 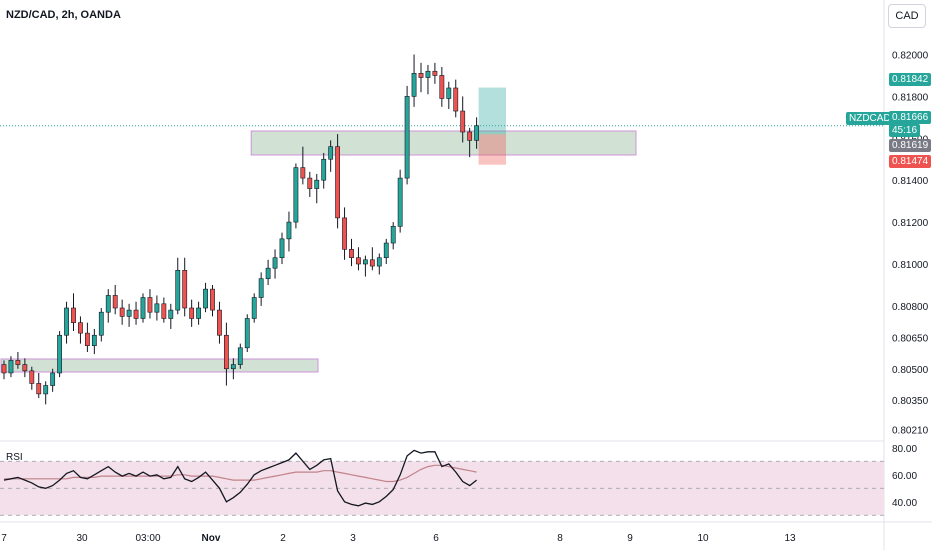 I want to click on currency-button: CAD, so click(x=907, y=16).